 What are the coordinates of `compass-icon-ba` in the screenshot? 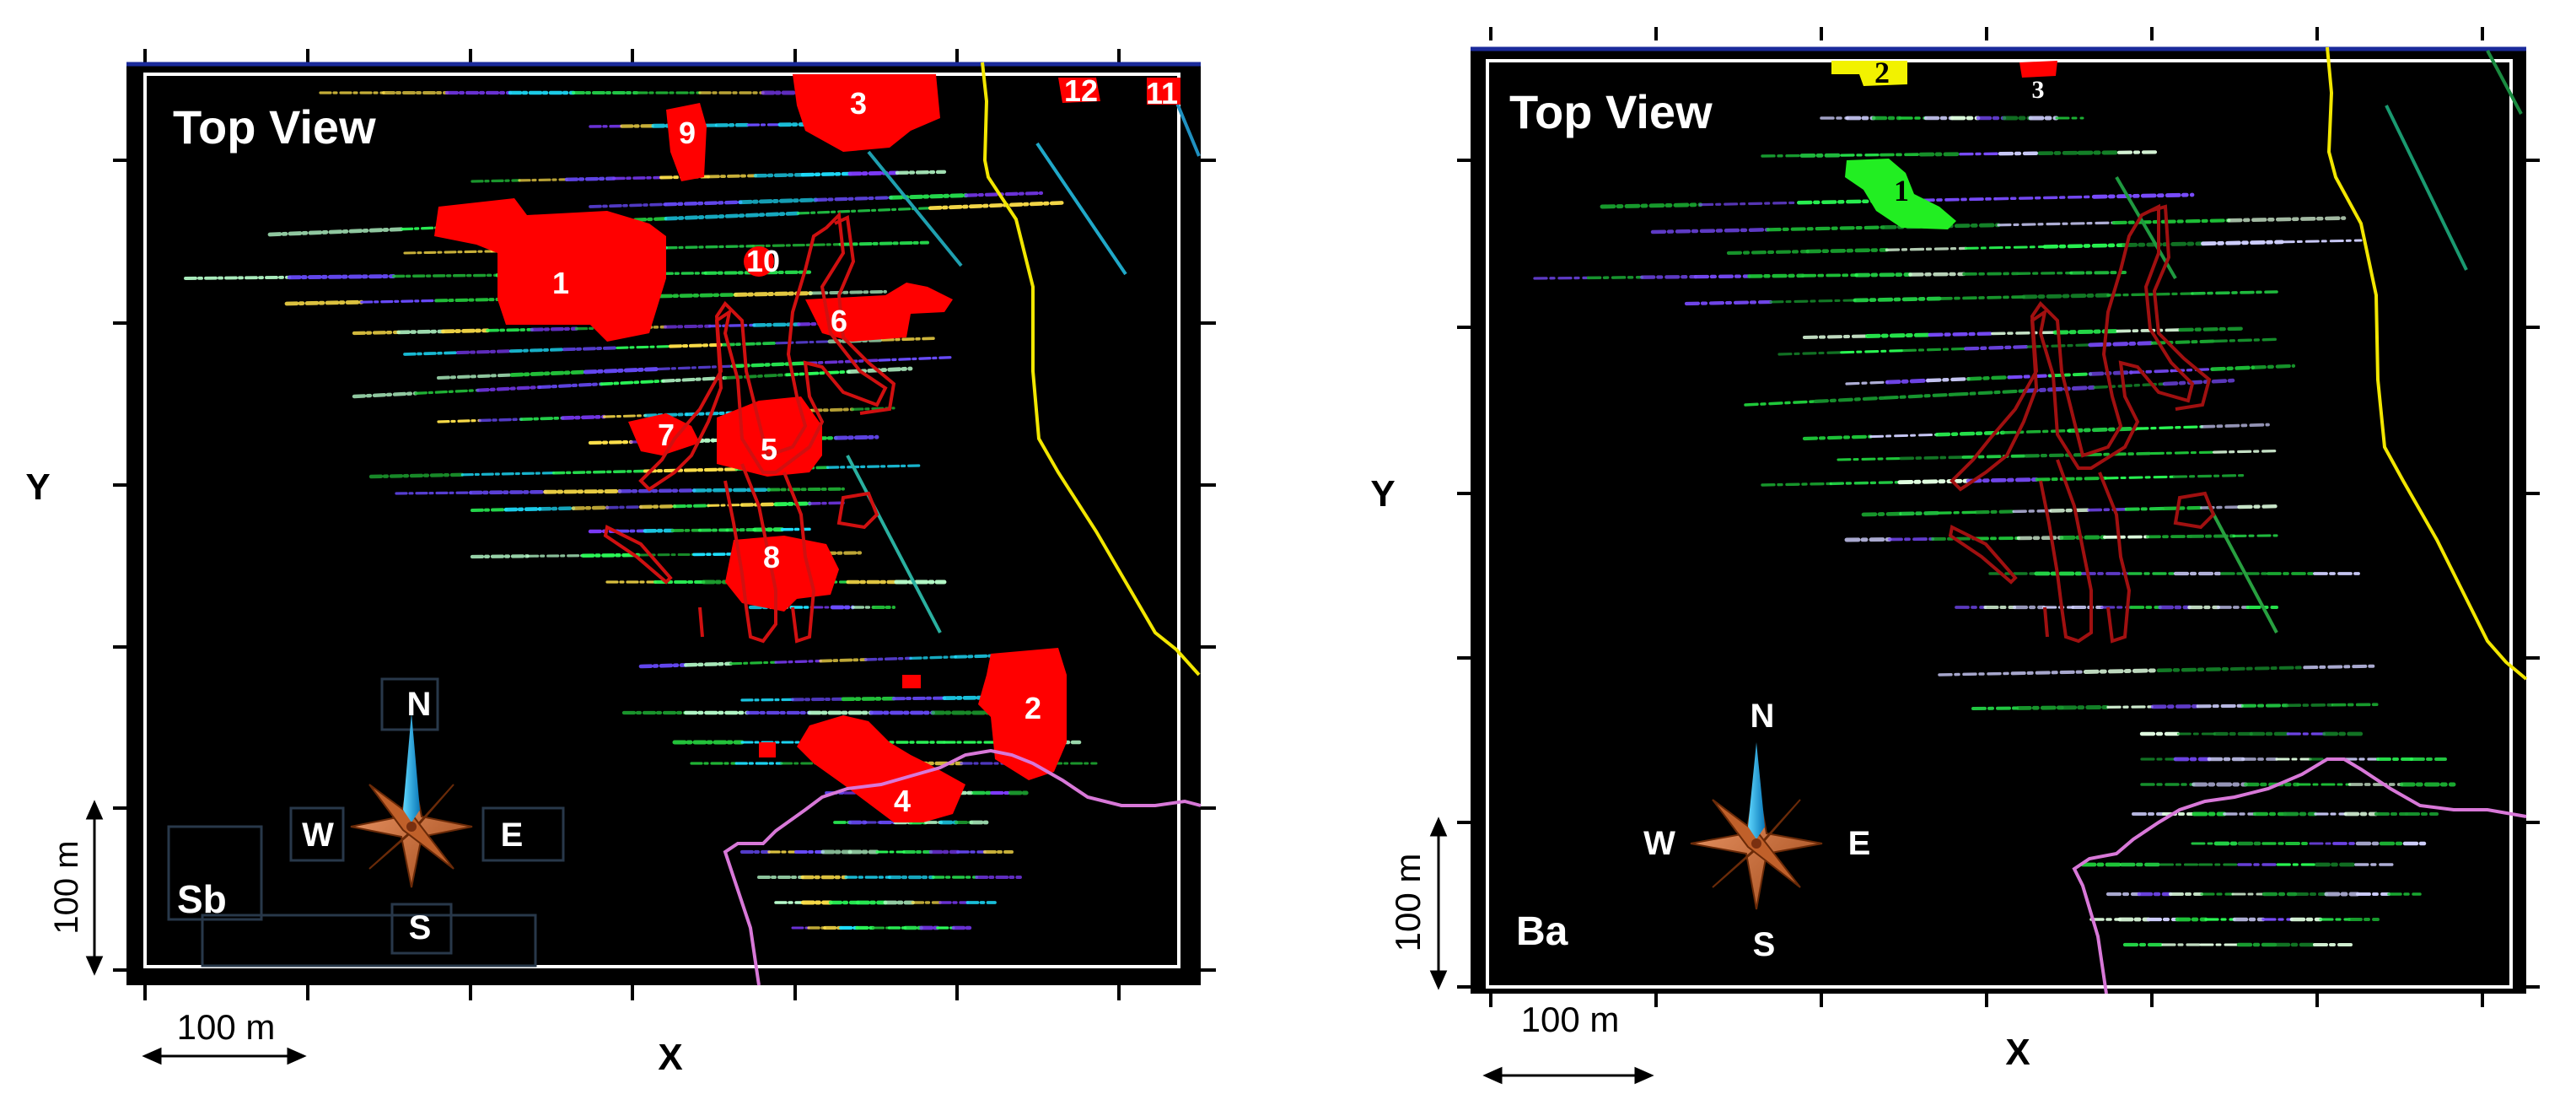 It's located at (1756, 826).